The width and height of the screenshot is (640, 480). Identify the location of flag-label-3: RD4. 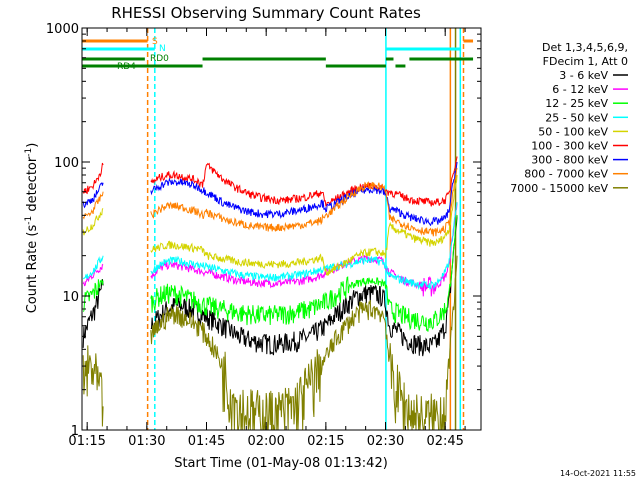
(126, 67).